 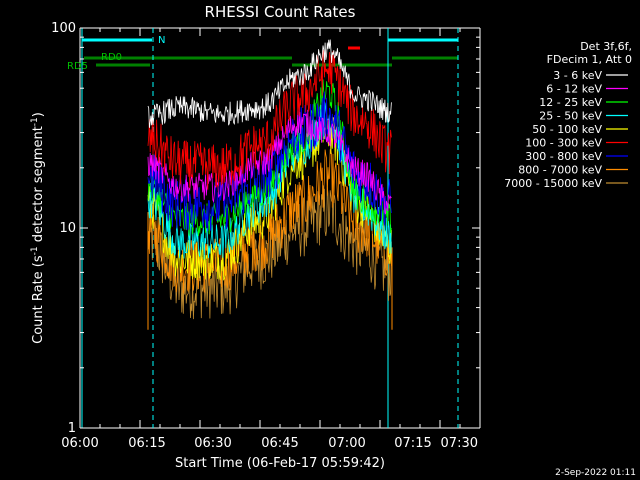 What do you see at coordinates (595, 473) in the screenshot?
I see `footer-date: 2-Sep-2022 01:11` at bounding box center [595, 473].